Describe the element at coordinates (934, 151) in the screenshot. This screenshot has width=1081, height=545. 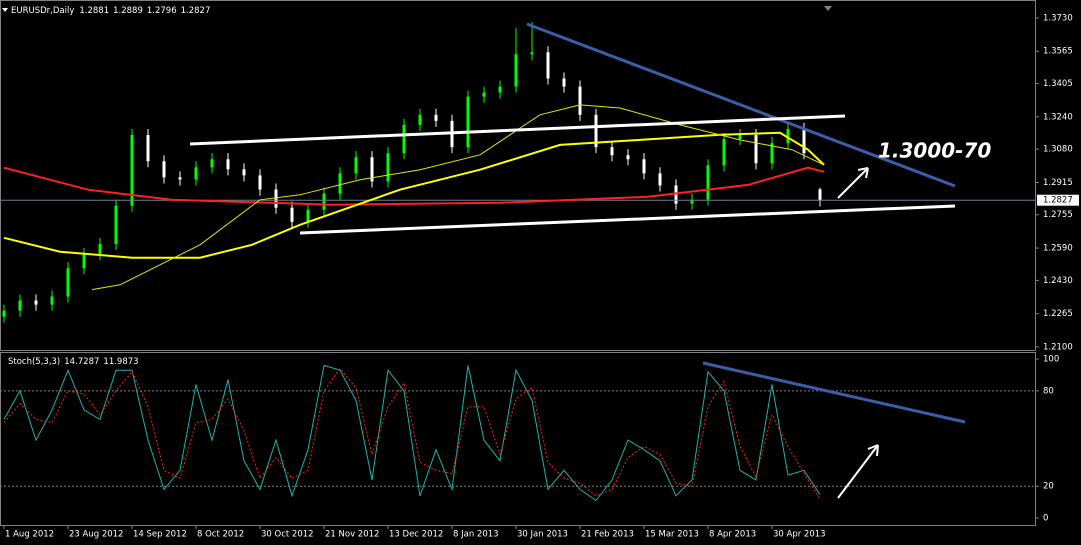
I see `annotation: 1.3000-70` at that location.